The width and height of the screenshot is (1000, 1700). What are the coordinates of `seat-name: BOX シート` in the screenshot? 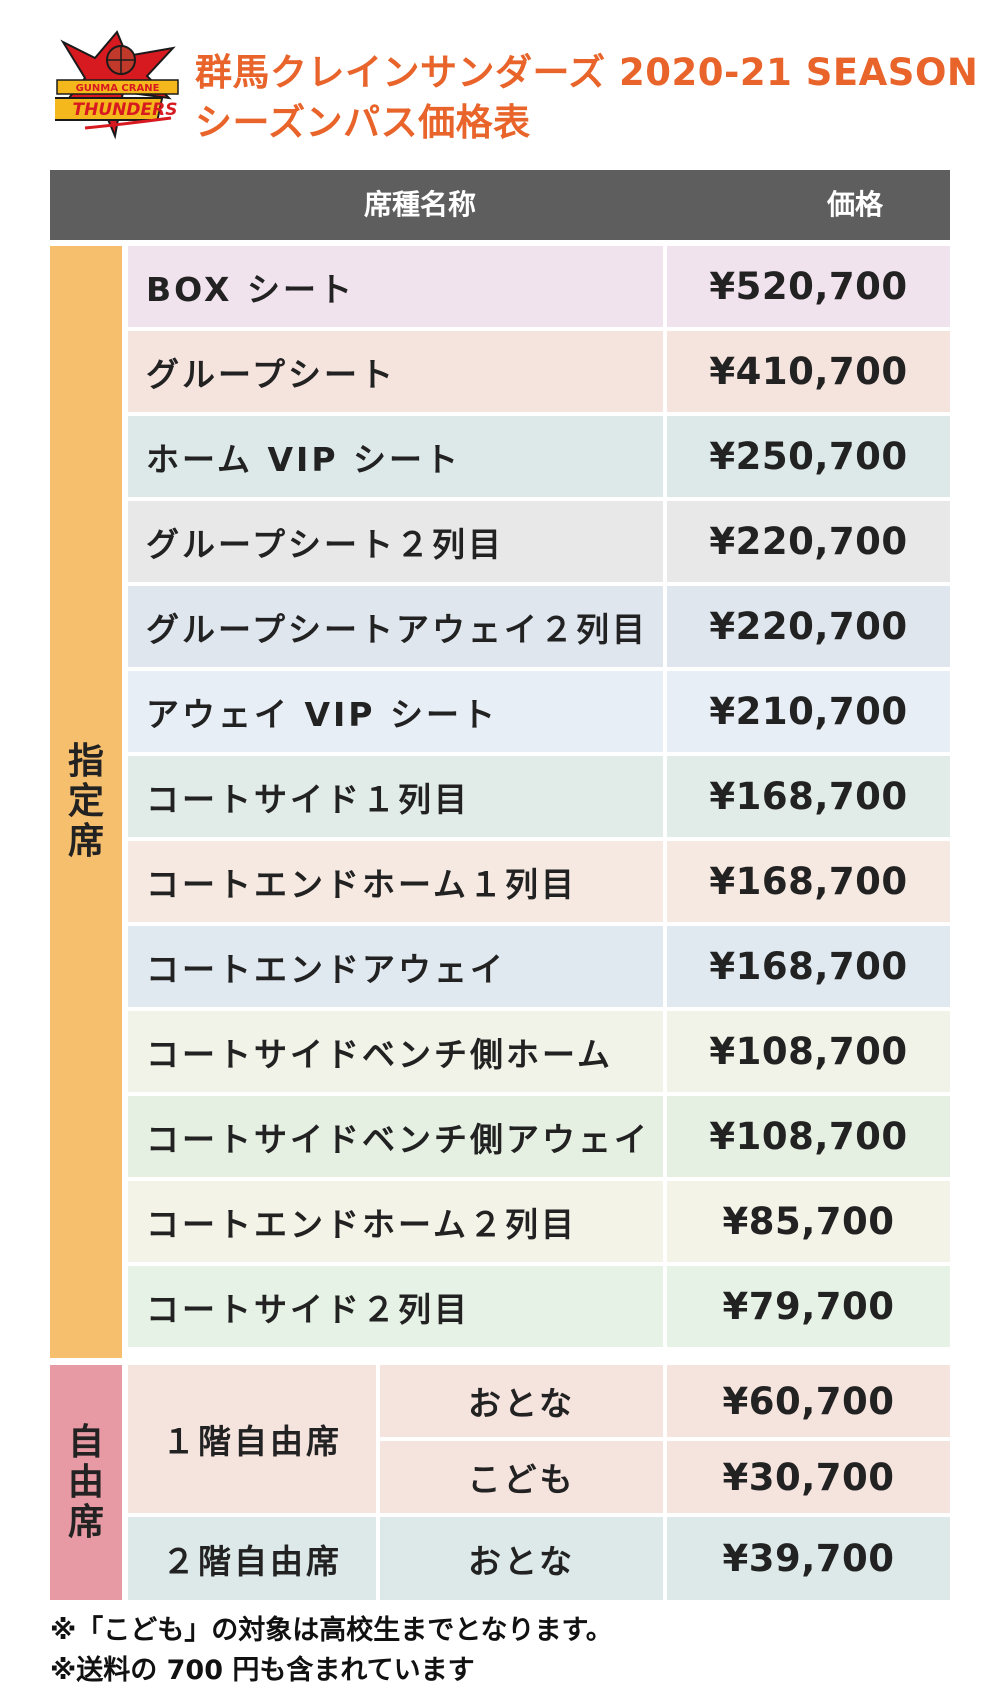 It's located at (395, 286).